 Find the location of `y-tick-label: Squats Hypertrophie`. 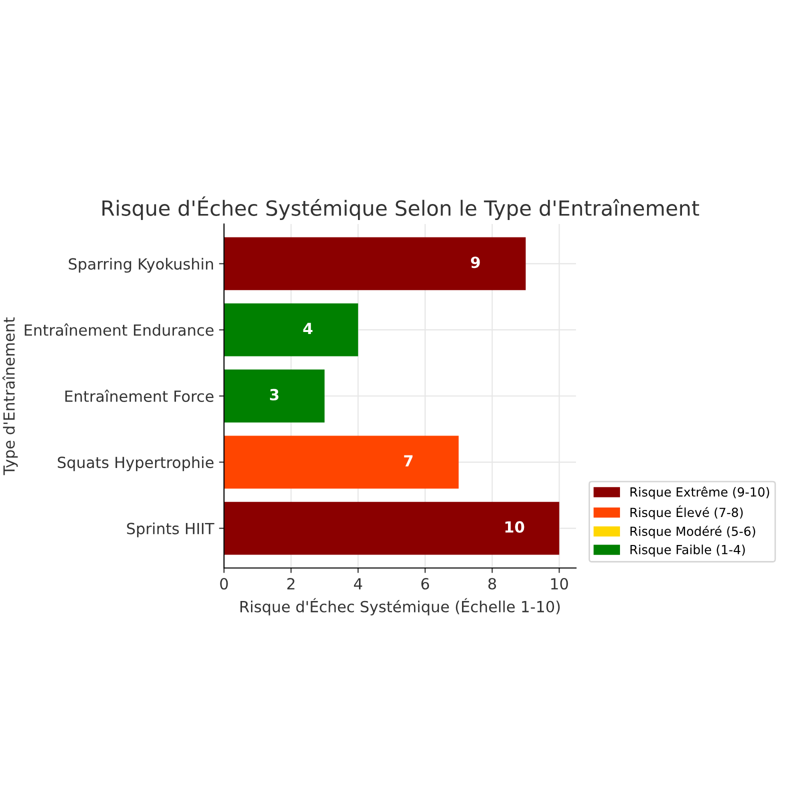

y-tick-label: Squats Hypertrophie is located at coordinates (136, 464).